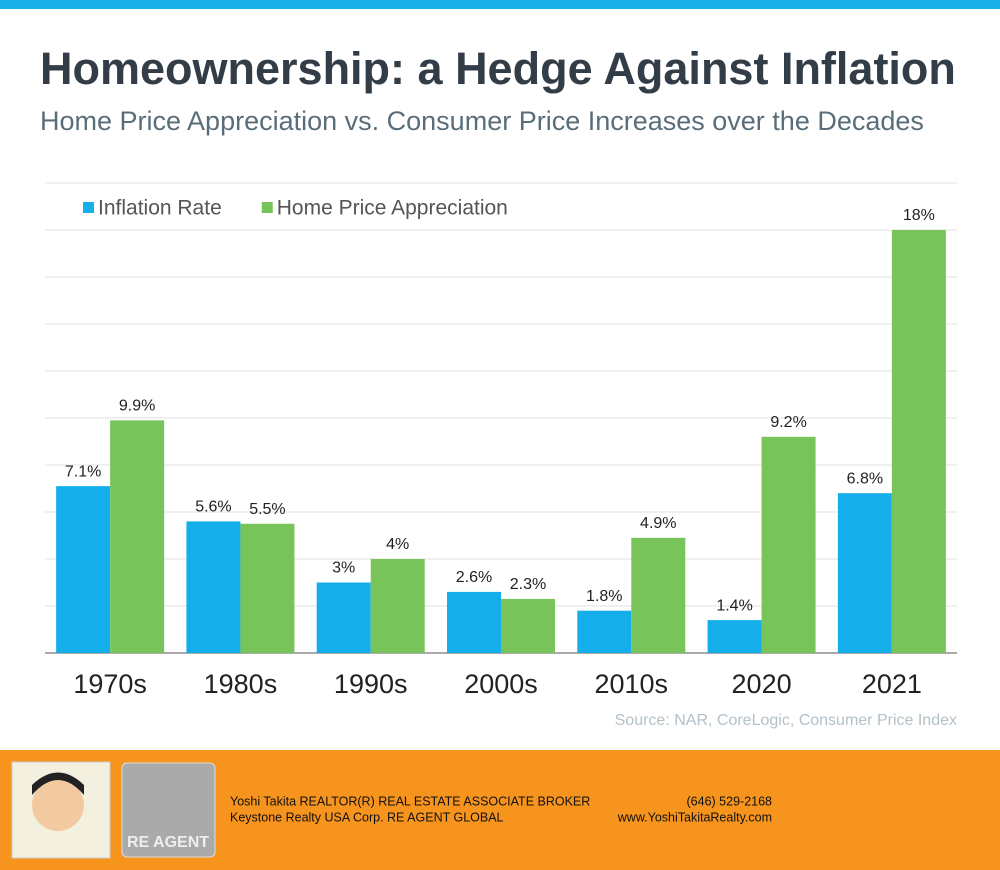 The height and width of the screenshot is (870, 1000). Describe the element at coordinates (397, 544) in the screenshot. I see `data-label: 4%` at that location.